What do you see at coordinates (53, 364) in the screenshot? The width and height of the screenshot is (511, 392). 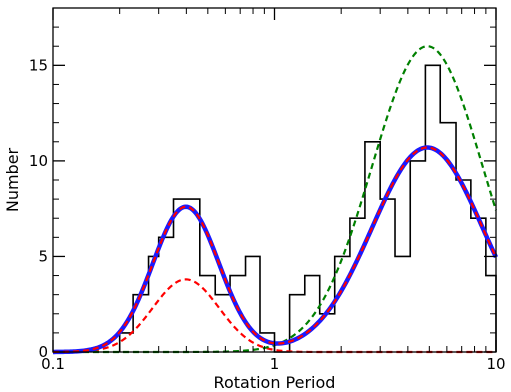 I see `x-tick-label: 0.1` at bounding box center [53, 364].